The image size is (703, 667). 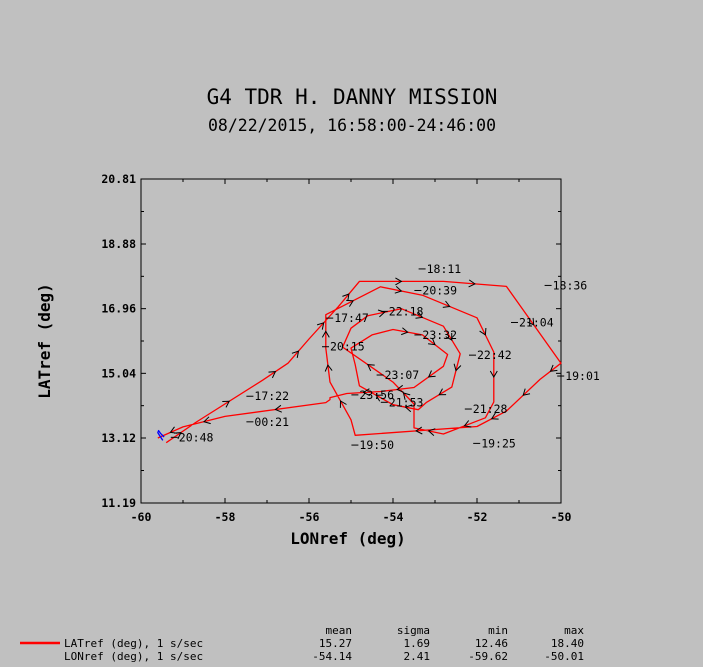 I want to click on time-label: 22:42, so click(x=494, y=355).